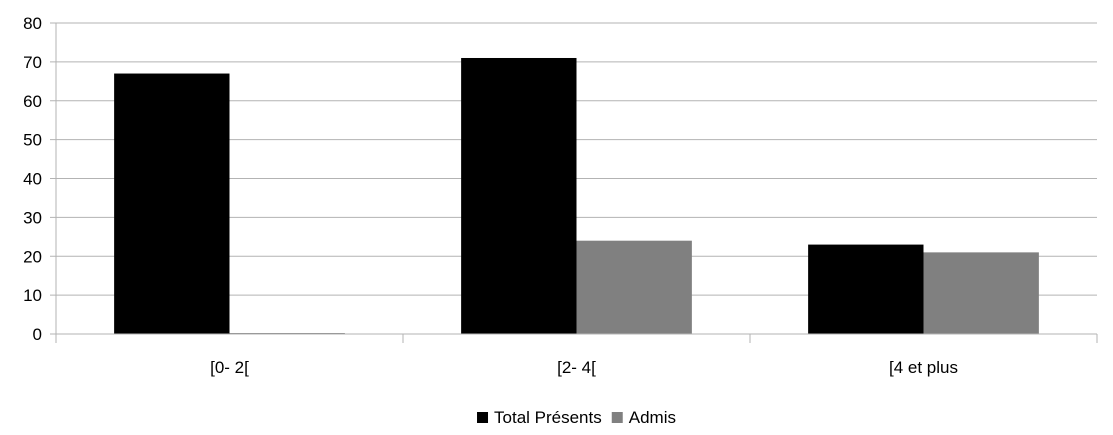 This screenshot has height=435, width=1113. Describe the element at coordinates (576, 367) in the screenshot. I see `x-category-label: [2- 4[` at that location.